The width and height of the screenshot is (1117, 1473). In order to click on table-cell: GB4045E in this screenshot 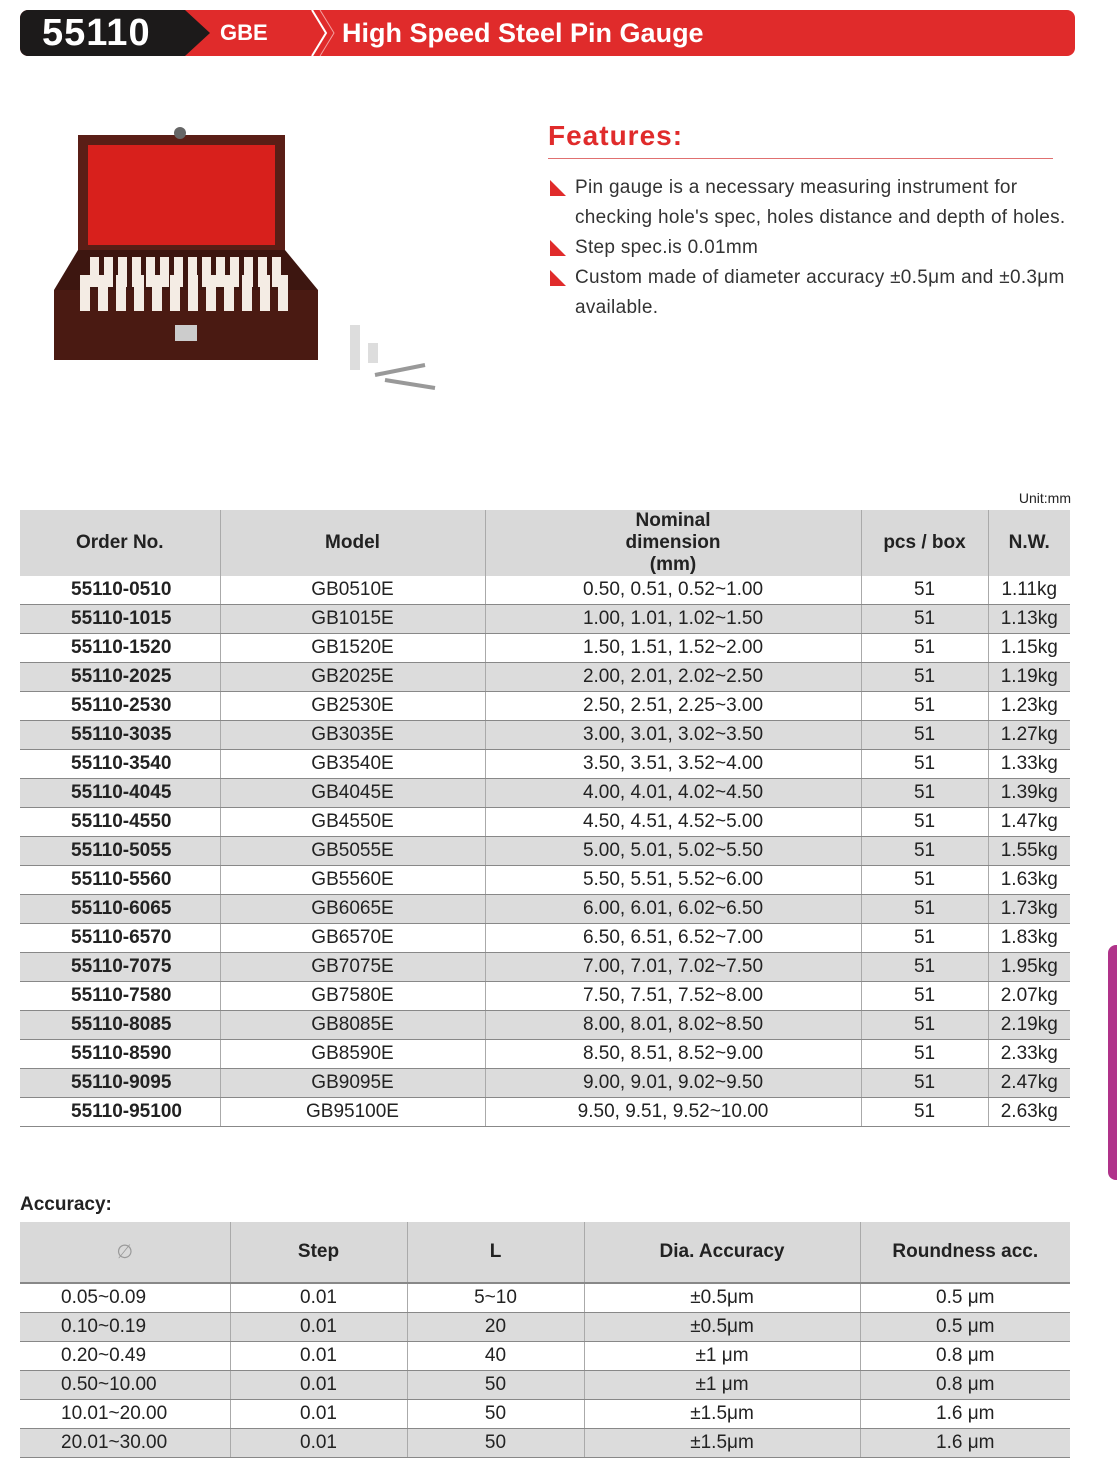, I will do `click(352, 793)`.